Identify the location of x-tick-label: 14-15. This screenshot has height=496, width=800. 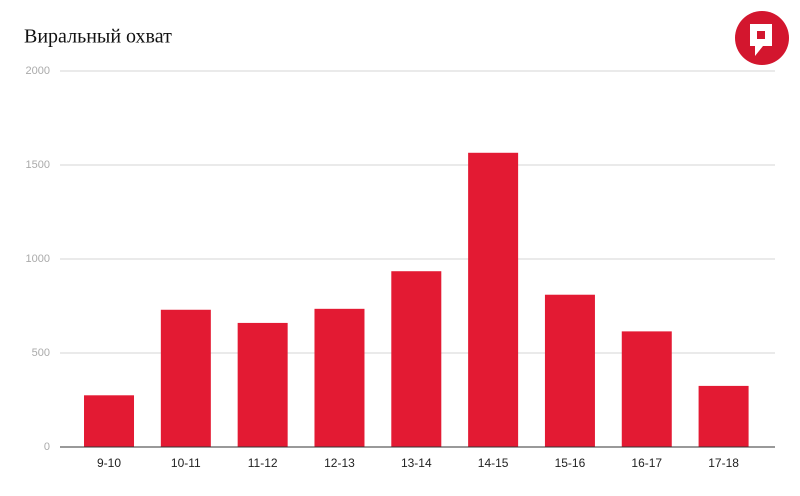
(493, 463).